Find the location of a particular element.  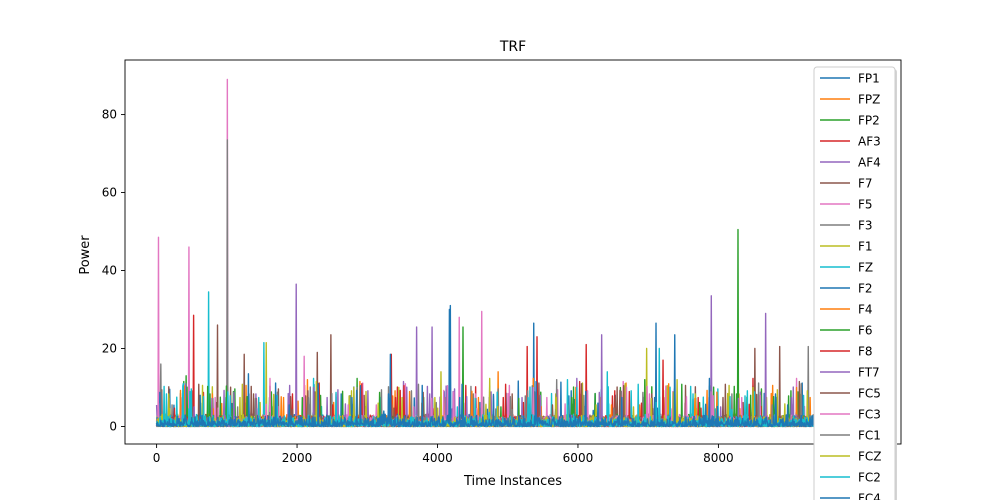

x-ticks: 0 2000 4000 6000 8000 is located at coordinates (443, 454).